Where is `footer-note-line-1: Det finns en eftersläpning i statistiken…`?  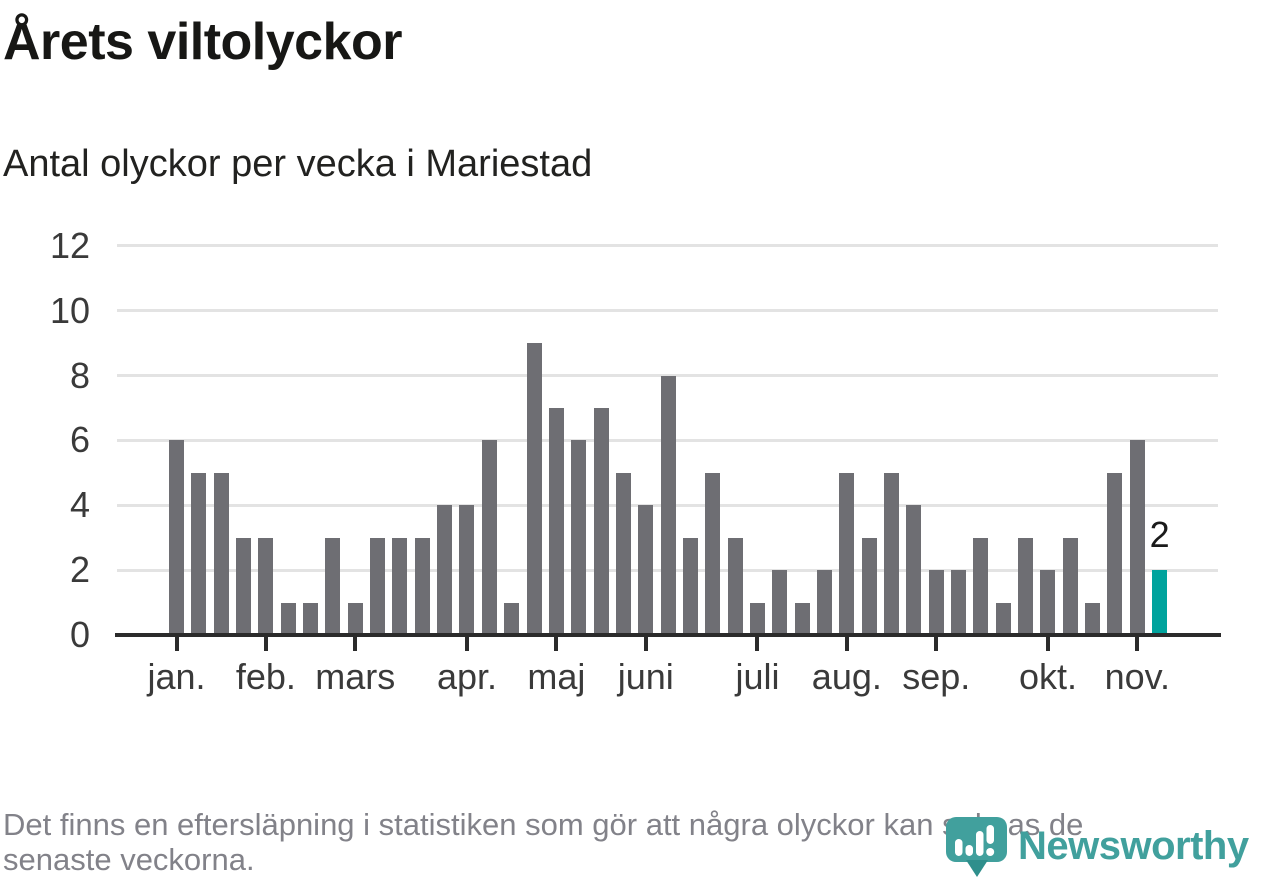
footer-note-line-1: Det finns en eftersläpning i statistiken… is located at coordinates (543, 824).